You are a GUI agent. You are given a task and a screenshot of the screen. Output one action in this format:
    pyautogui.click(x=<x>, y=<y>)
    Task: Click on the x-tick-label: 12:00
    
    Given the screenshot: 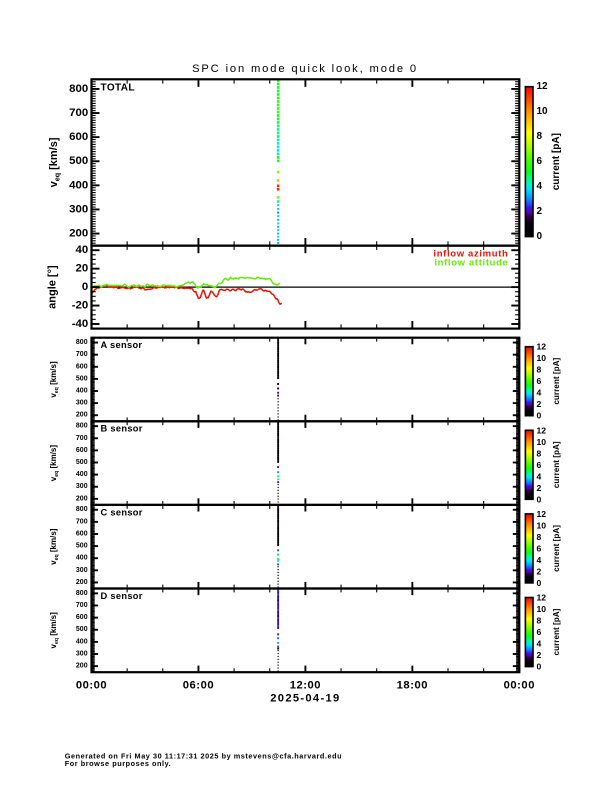 What is the action you would take?
    pyautogui.click(x=305, y=685)
    